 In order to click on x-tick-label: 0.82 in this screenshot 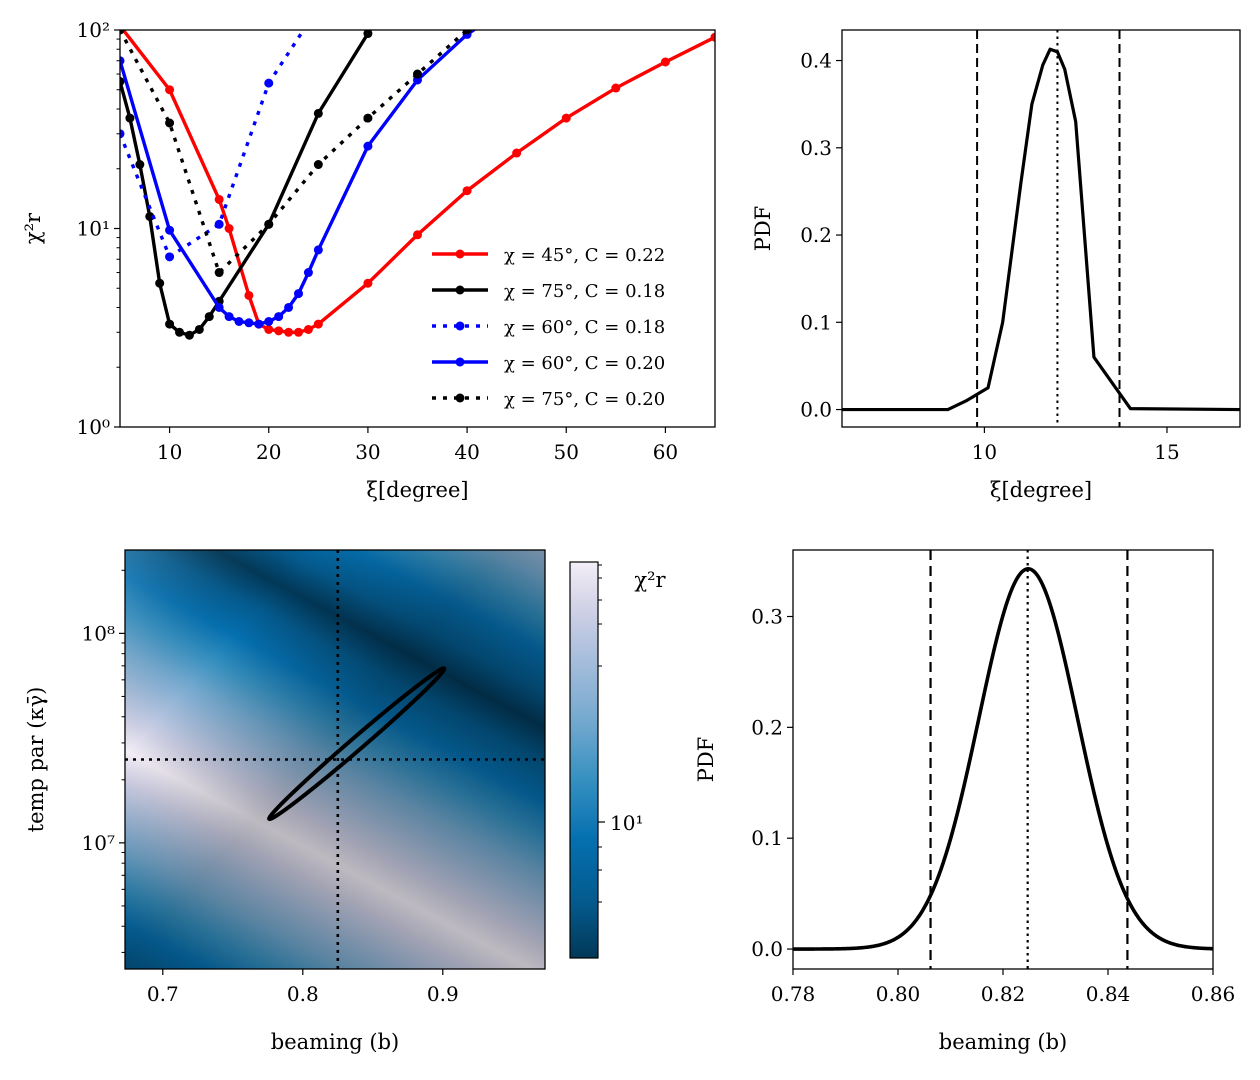, I will do `click(1003, 994)`.